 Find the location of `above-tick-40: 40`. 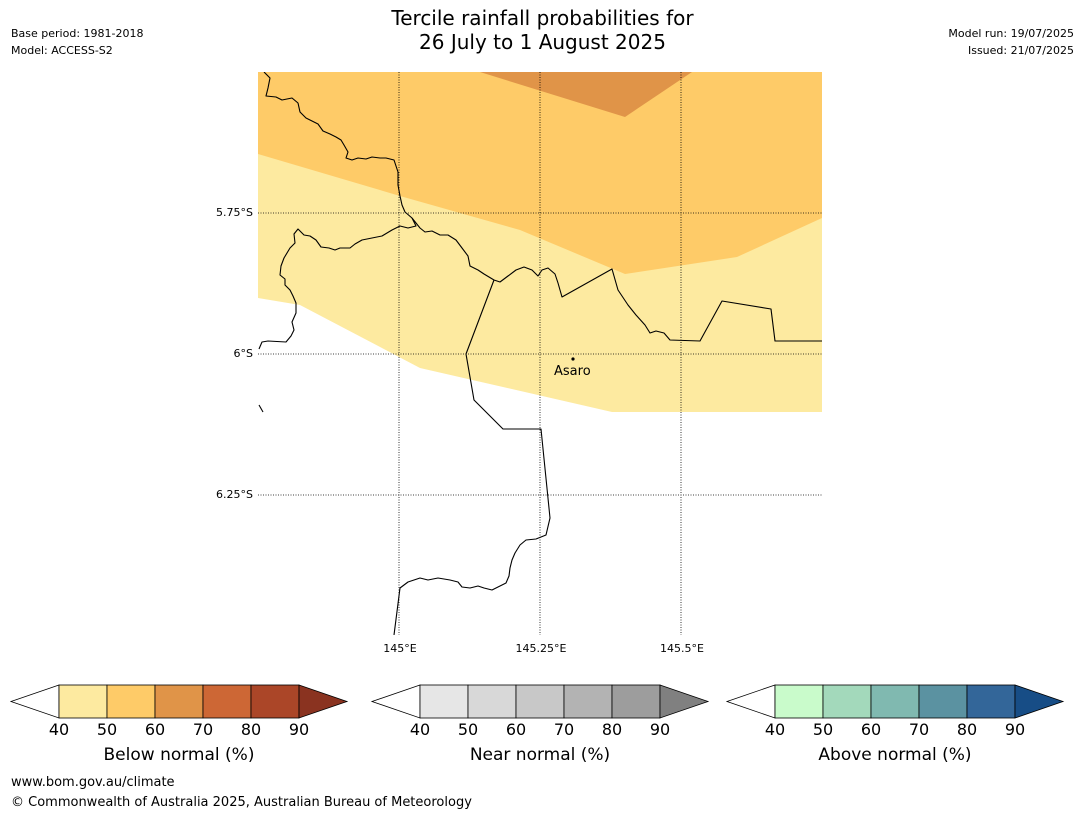

above-tick-40: 40 is located at coordinates (775, 729).